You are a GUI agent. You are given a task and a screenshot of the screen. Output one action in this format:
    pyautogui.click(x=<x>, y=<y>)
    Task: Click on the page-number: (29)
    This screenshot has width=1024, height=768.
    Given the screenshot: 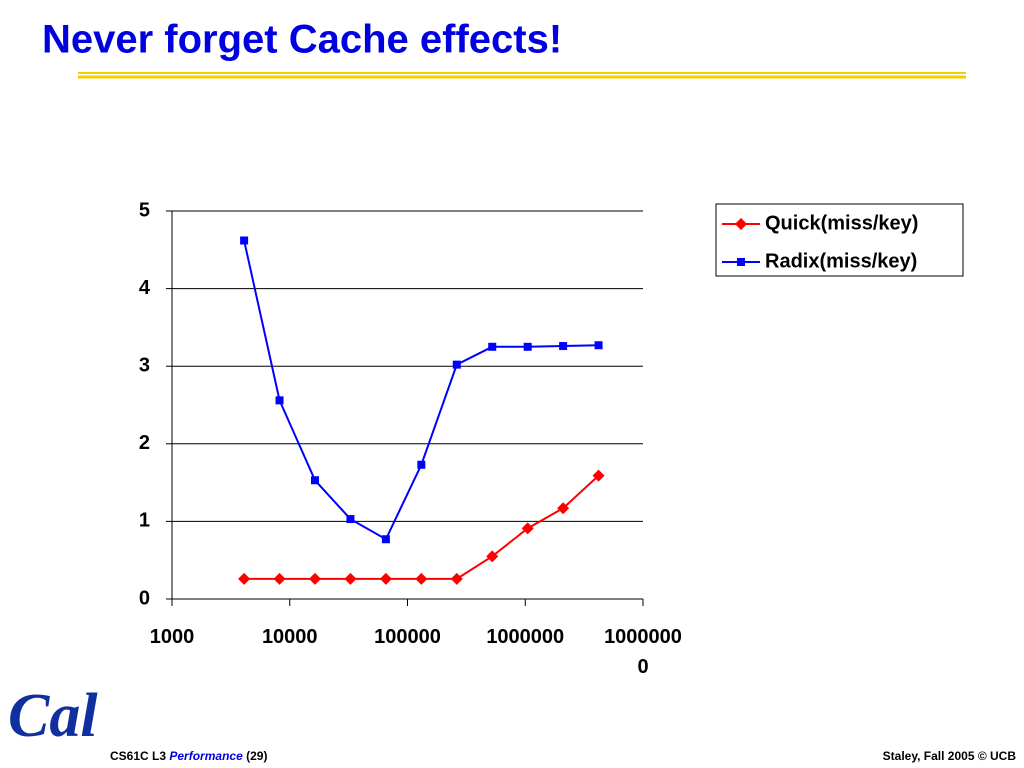 What is the action you would take?
    pyautogui.click(x=256, y=756)
    